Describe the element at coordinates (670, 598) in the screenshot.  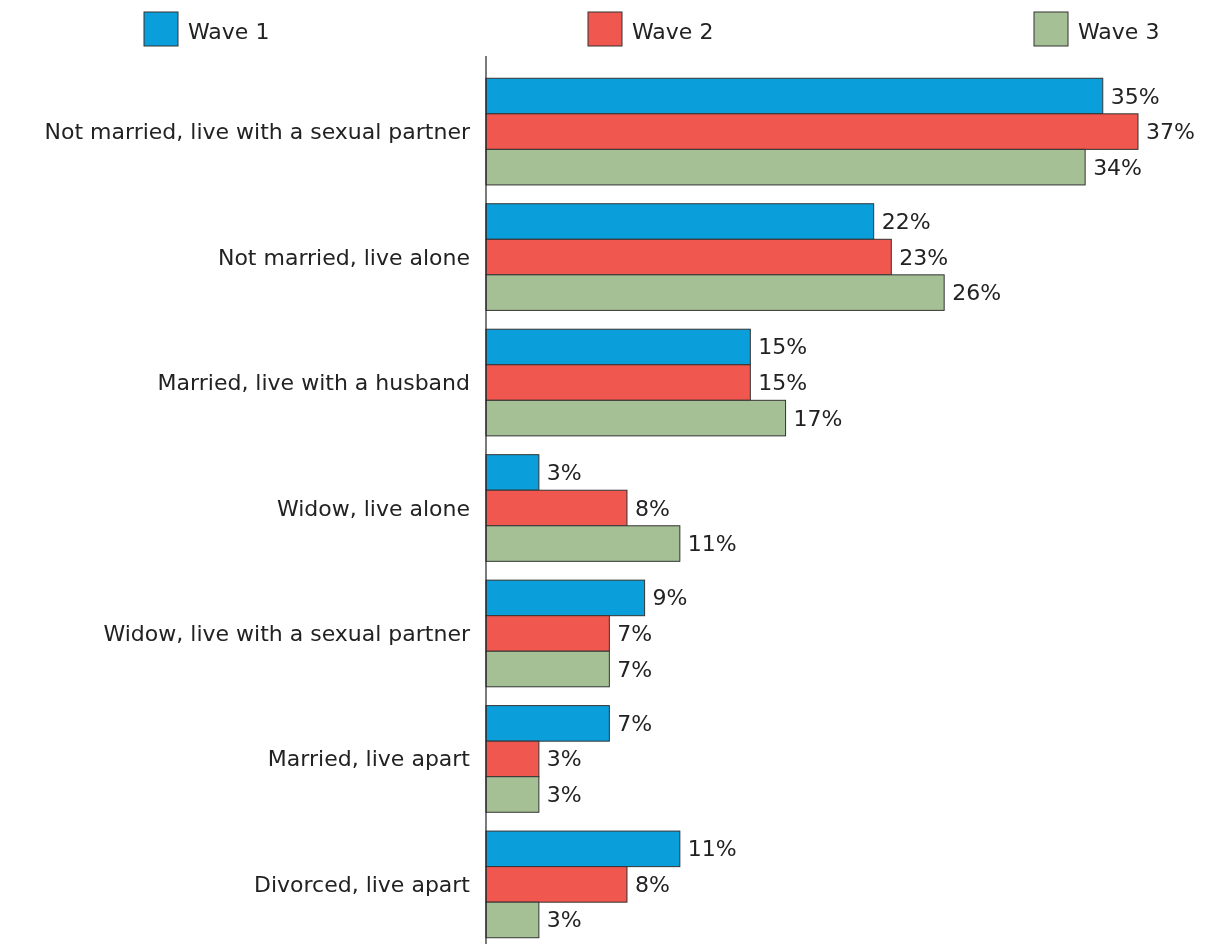
I see `data-label: 9%` at that location.